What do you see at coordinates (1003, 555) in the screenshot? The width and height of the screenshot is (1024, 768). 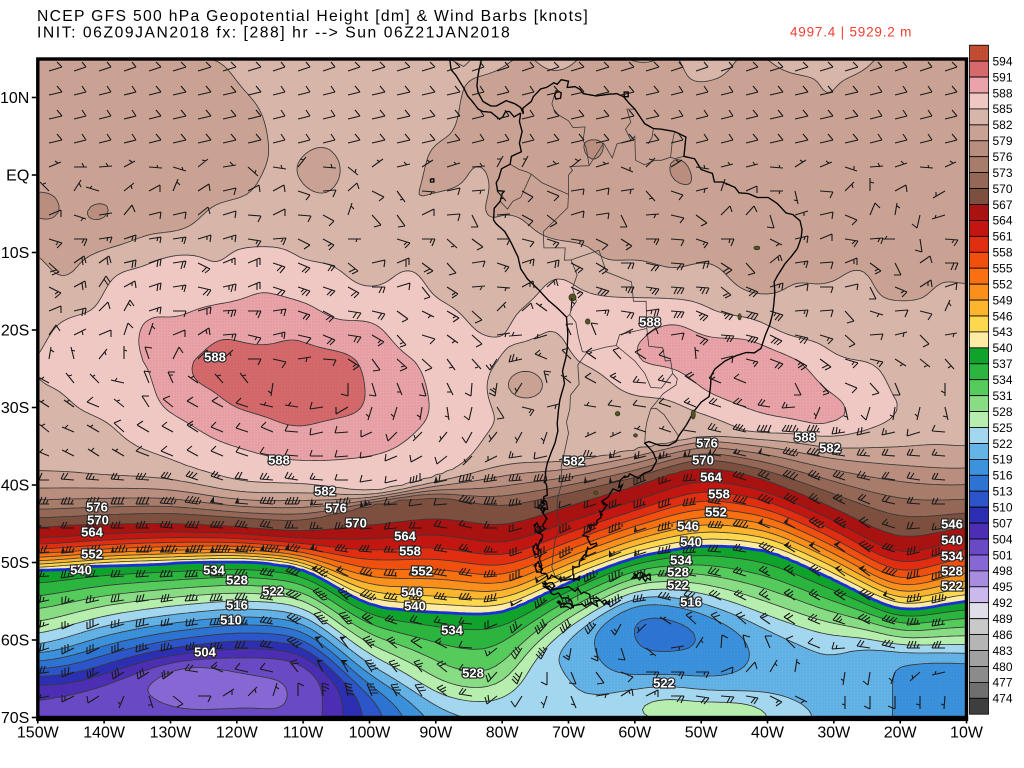 I see `svg-text: 501` at bounding box center [1003, 555].